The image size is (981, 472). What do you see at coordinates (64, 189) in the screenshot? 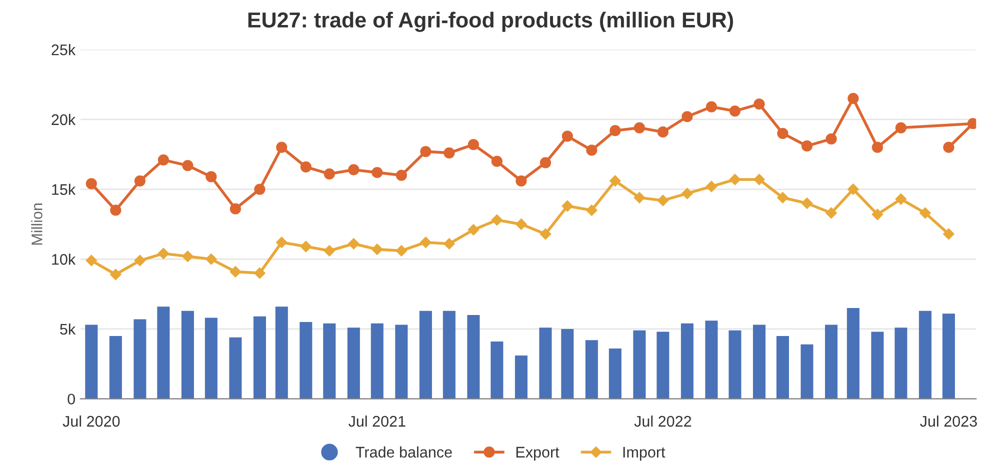
I see `y-tick-label: 15k` at bounding box center [64, 189].